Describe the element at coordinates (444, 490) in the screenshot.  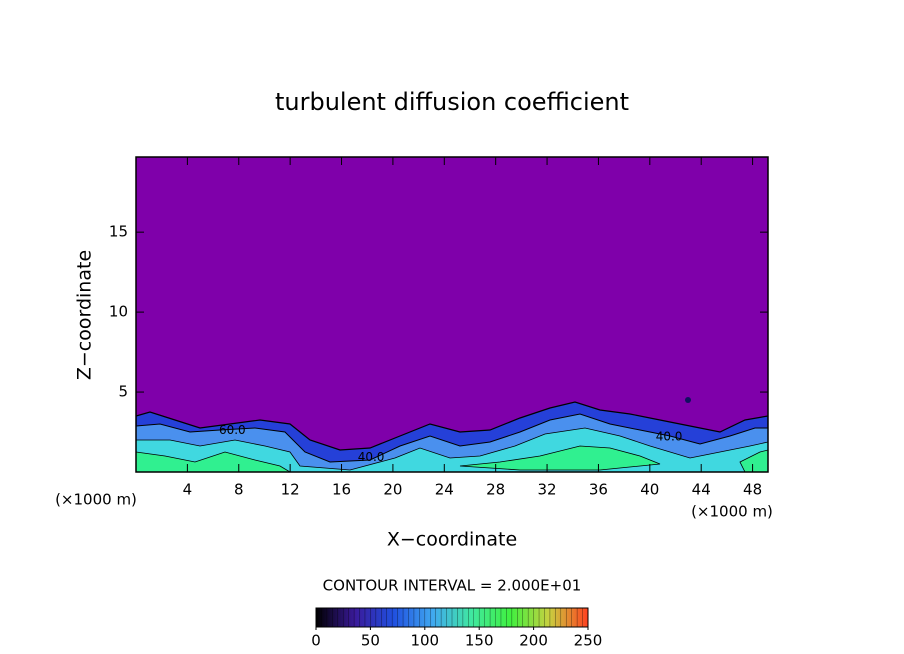
I see `x-tick-label: 24` at that location.